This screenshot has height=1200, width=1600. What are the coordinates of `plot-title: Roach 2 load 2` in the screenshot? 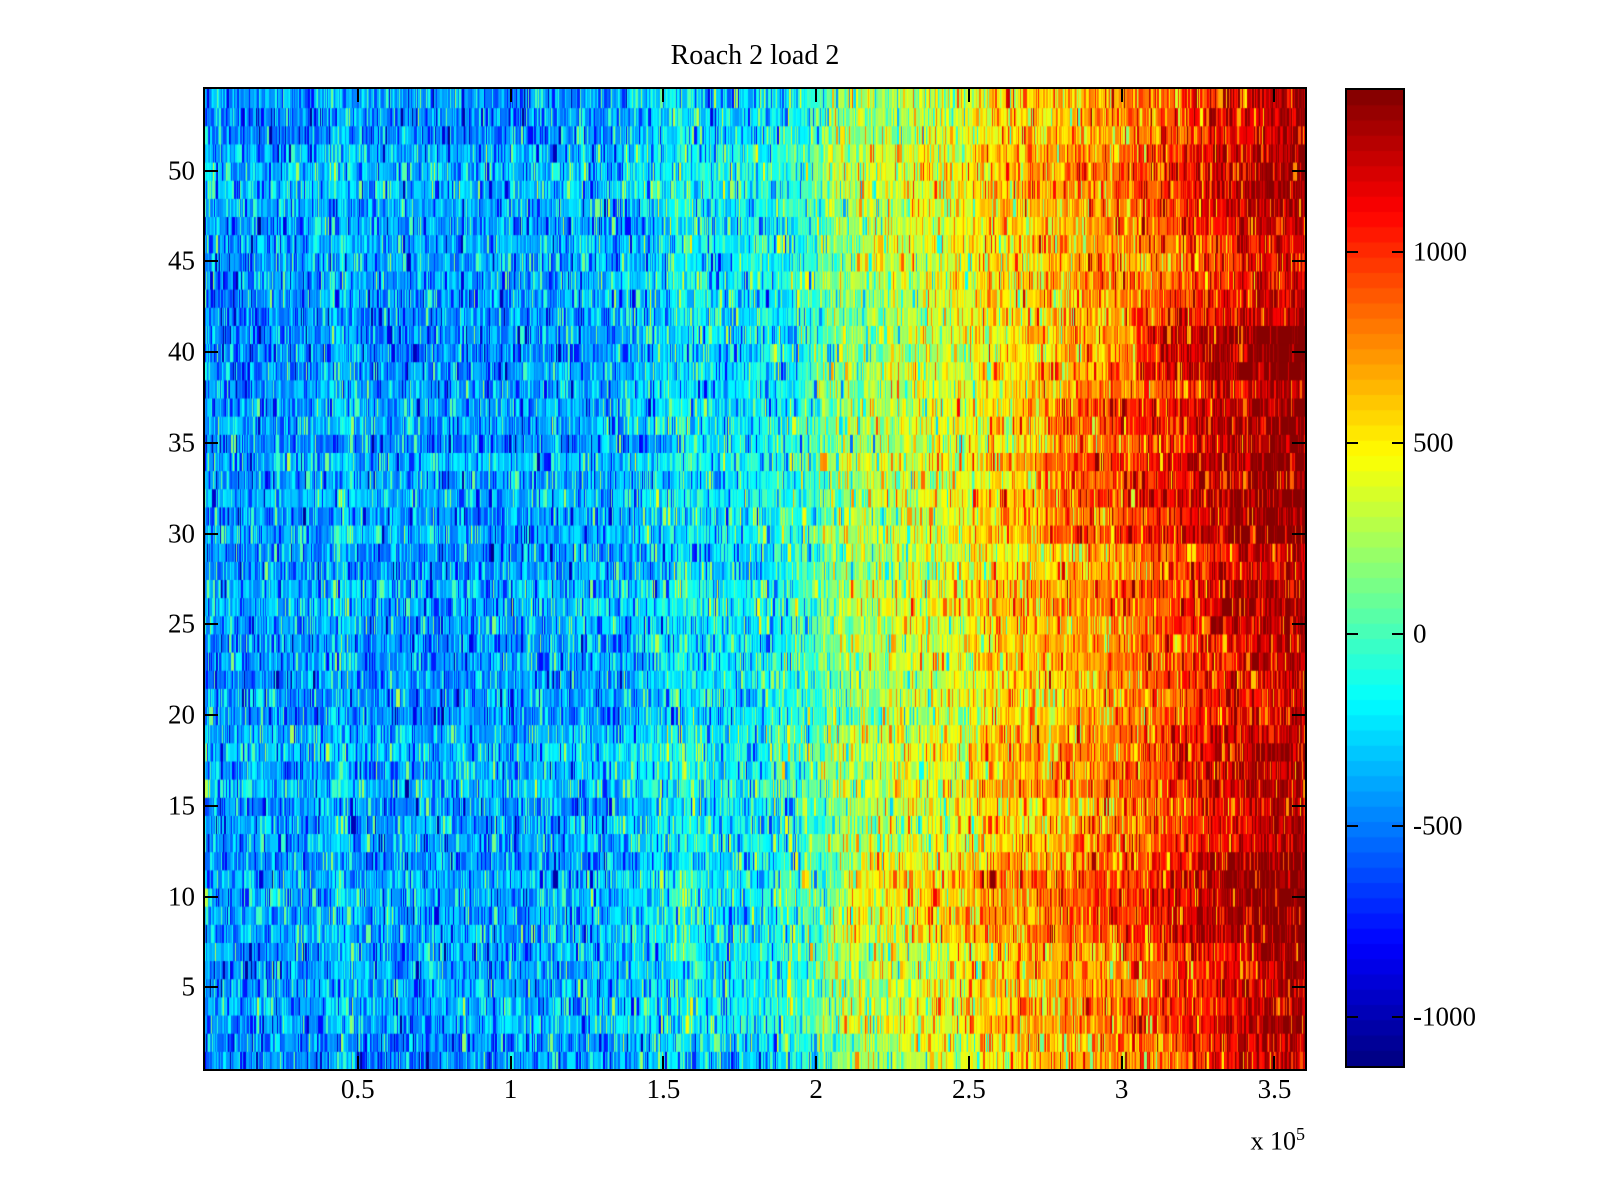 It's located at (755, 55).